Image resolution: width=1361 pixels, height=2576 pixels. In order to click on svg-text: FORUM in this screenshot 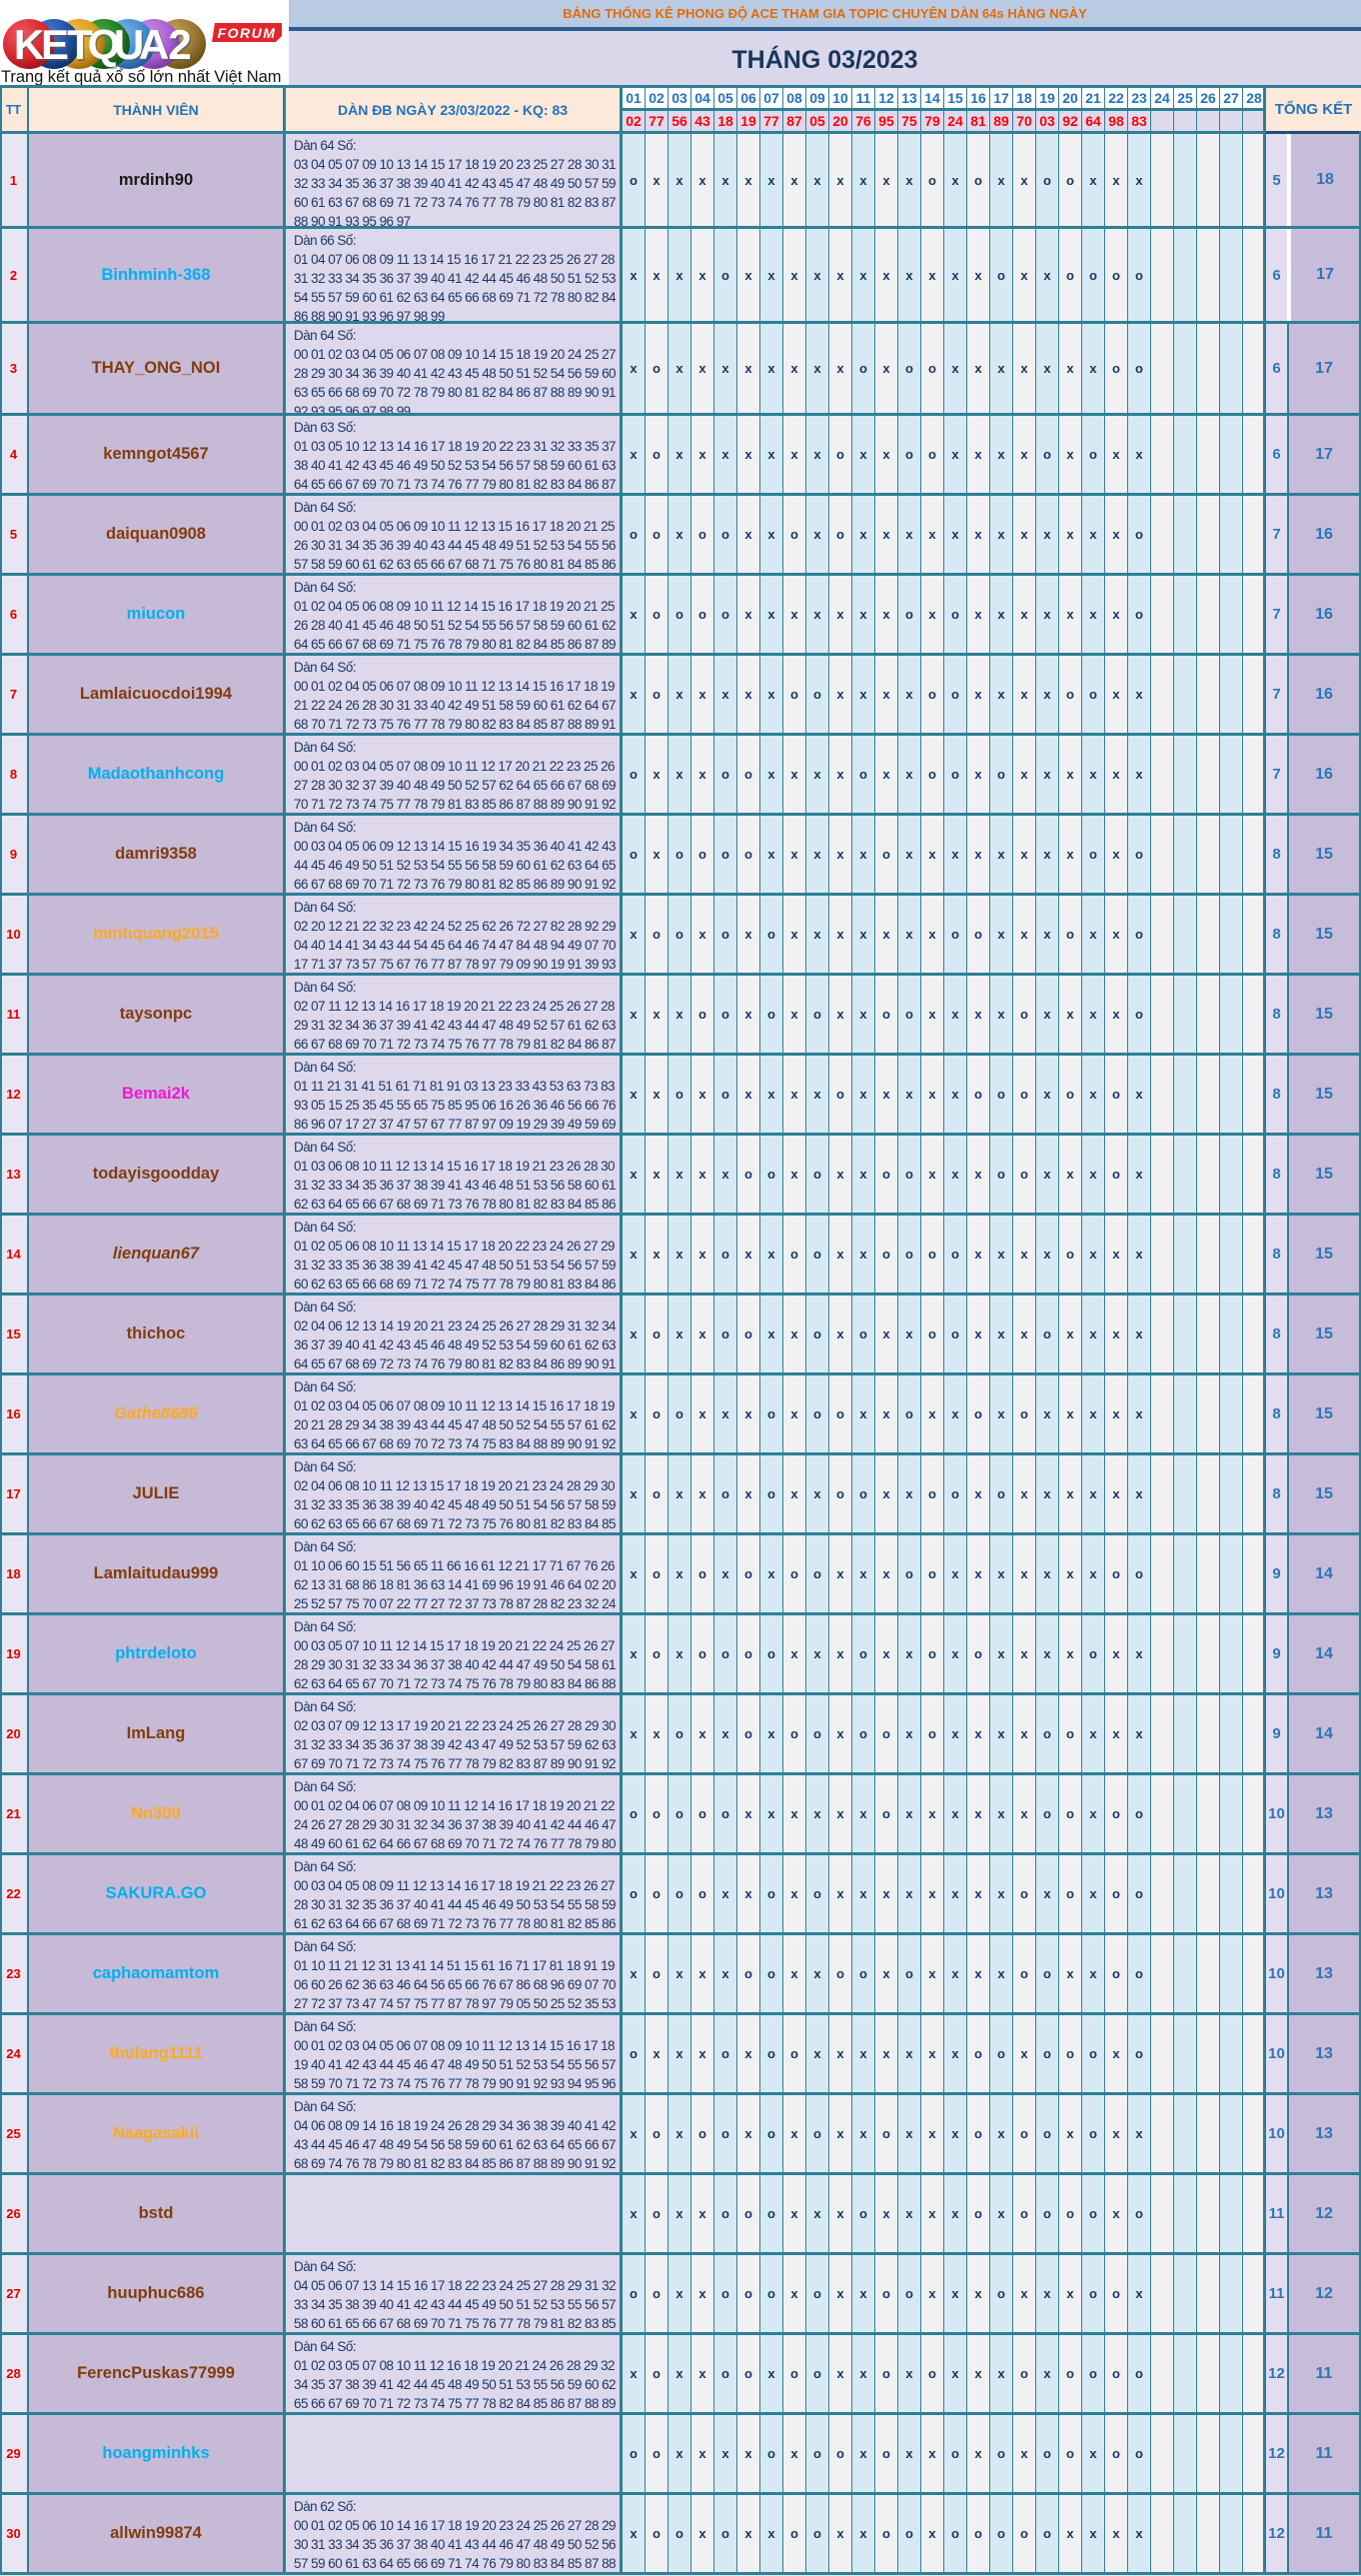, I will do `click(248, 33)`.